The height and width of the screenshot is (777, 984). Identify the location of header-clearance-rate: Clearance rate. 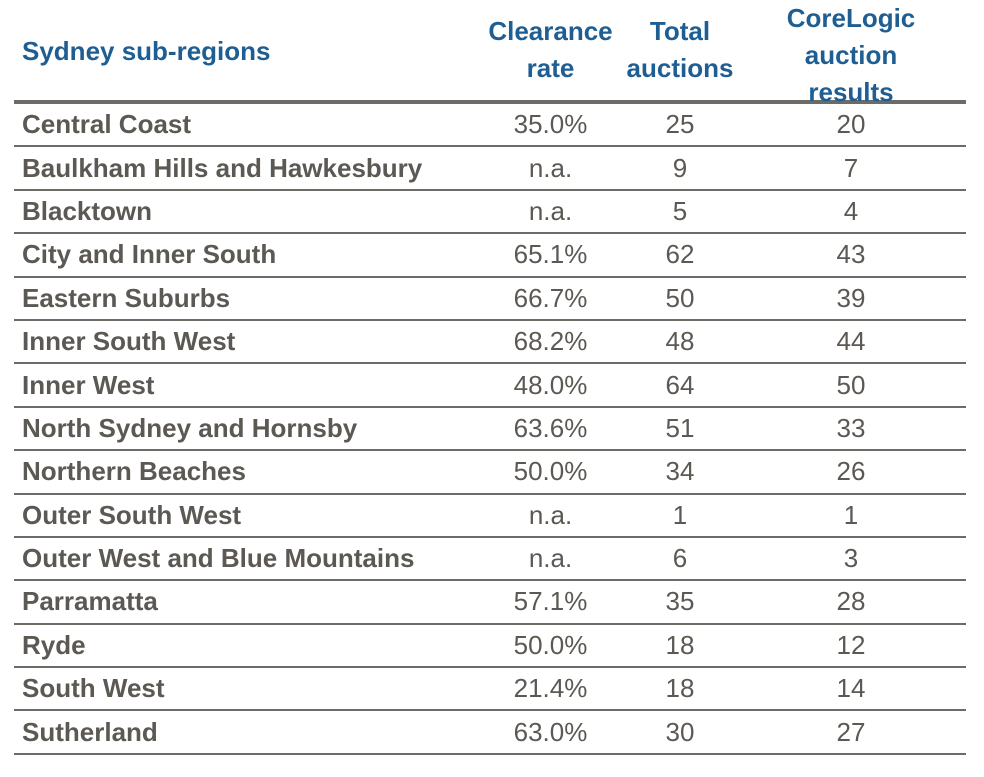
(550, 50).